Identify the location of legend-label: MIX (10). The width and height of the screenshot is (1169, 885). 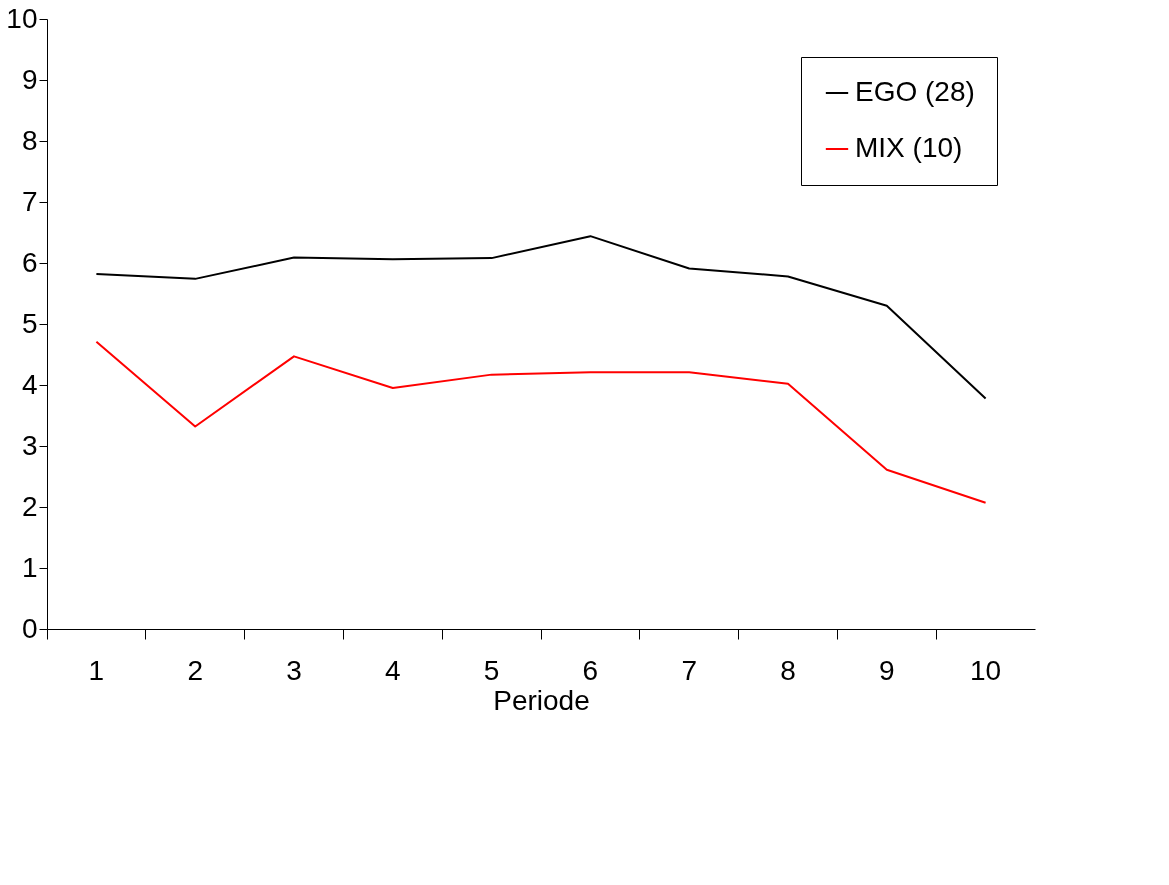
(909, 147).